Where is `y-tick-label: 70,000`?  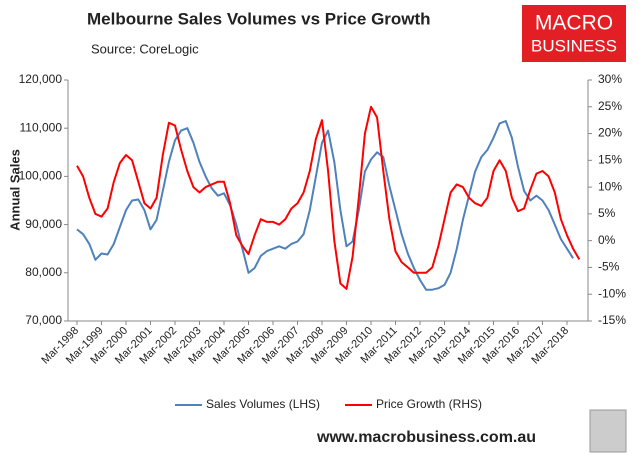 y-tick-label: 70,000 is located at coordinates (43, 320).